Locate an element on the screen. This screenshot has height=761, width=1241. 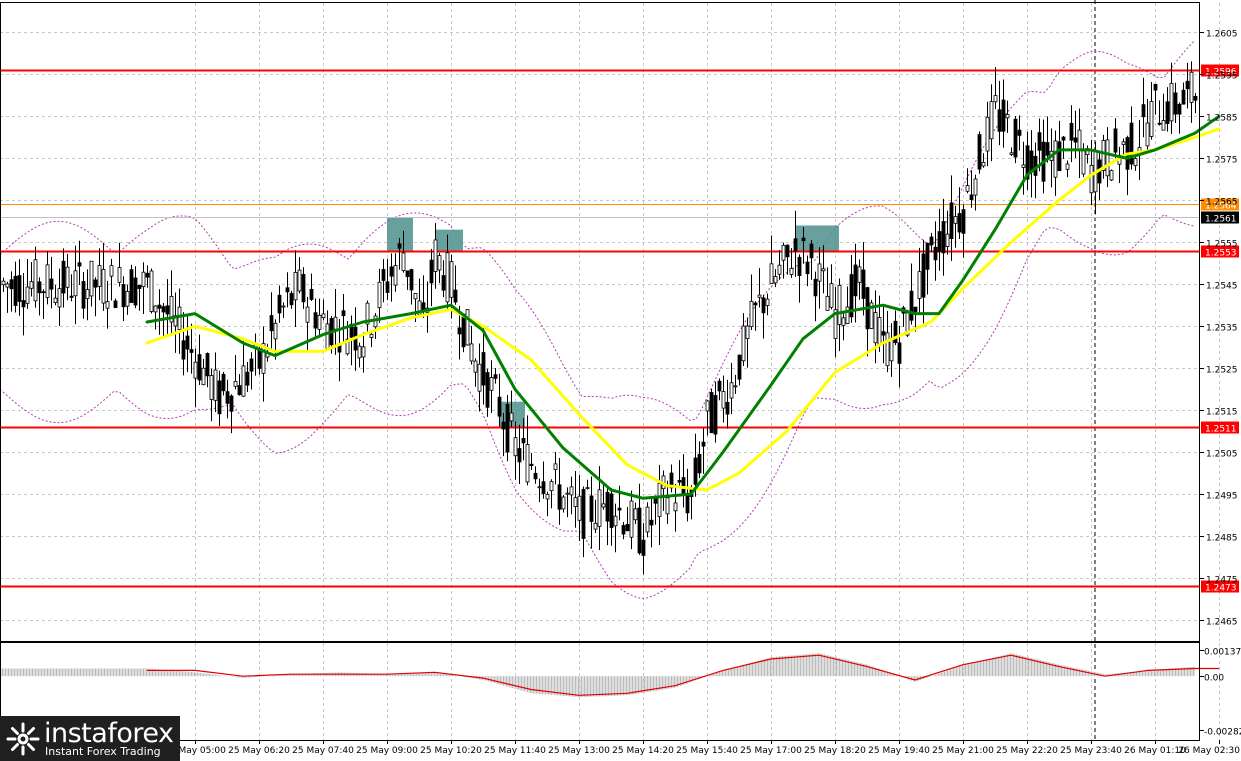
time-tick-label: 25 May 11:40 is located at coordinates (515, 751).